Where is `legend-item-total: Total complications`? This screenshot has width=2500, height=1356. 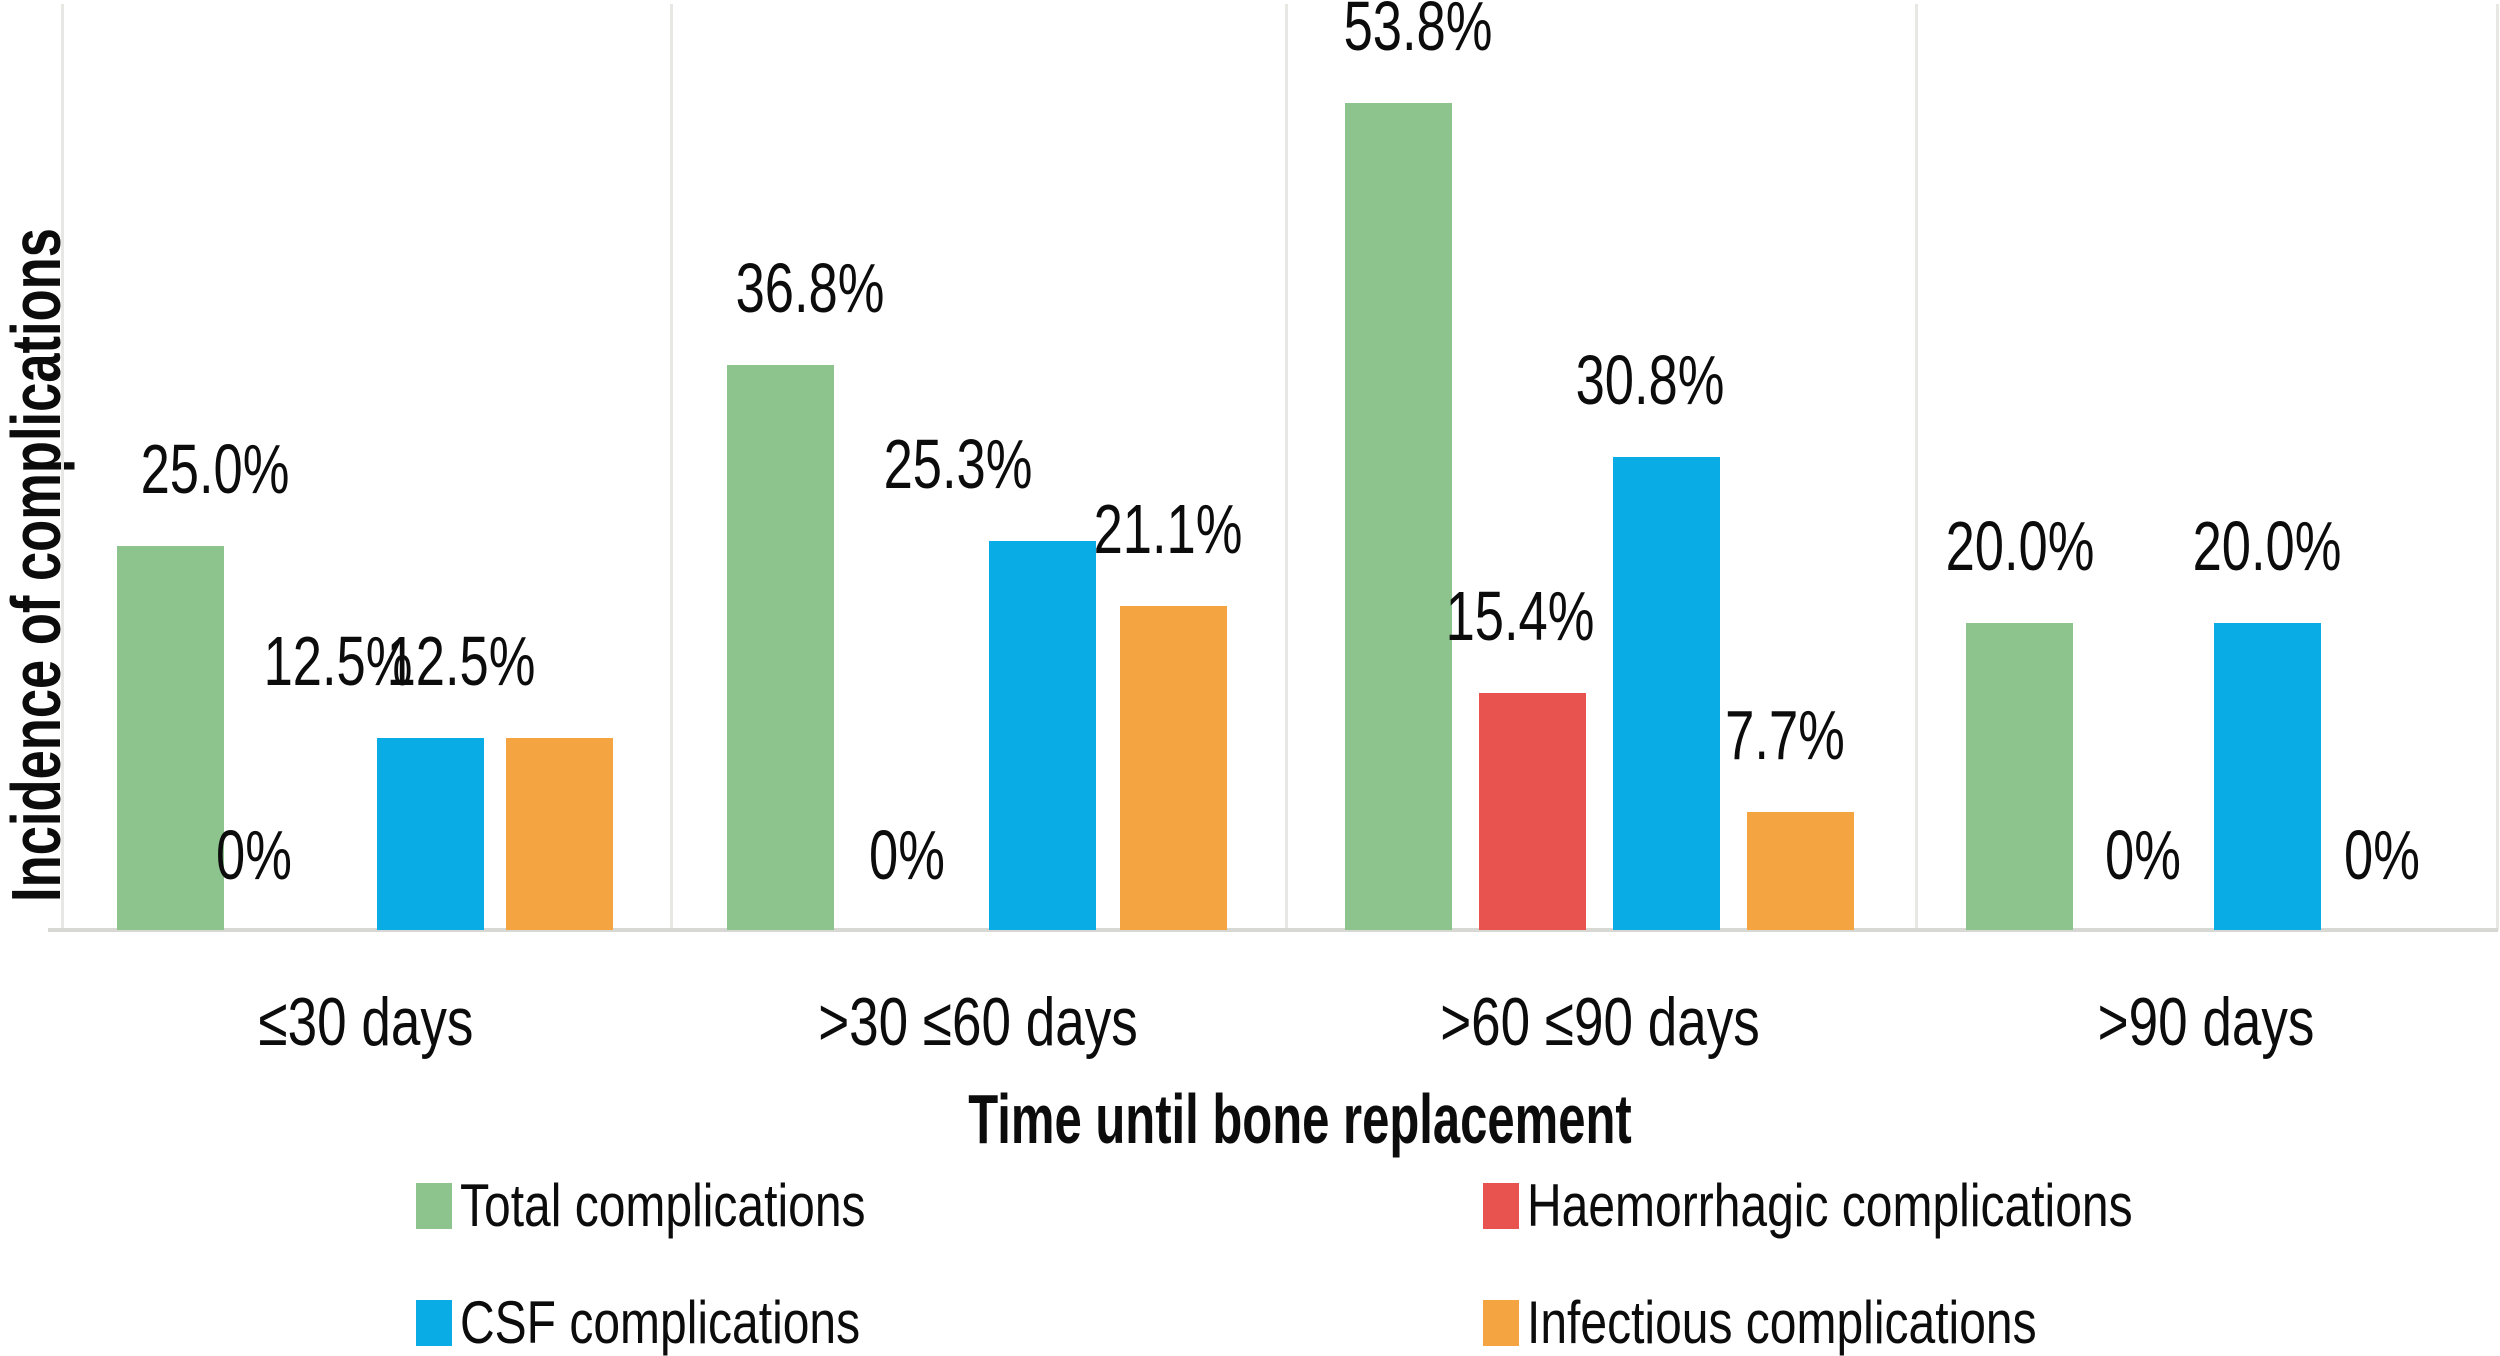 legend-item-total: Total complications is located at coordinates (691, 1206).